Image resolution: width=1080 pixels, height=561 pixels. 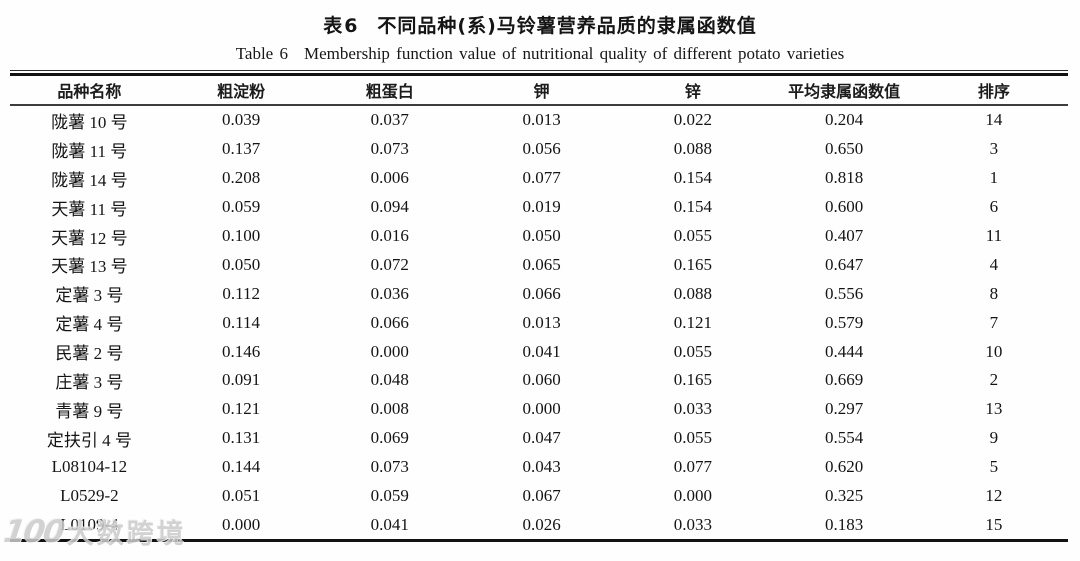 What do you see at coordinates (567, 26) in the screenshot?
I see `table-title-zh: 不同品种(系)马铃薯营养品质的隶属函数值` at bounding box center [567, 26].